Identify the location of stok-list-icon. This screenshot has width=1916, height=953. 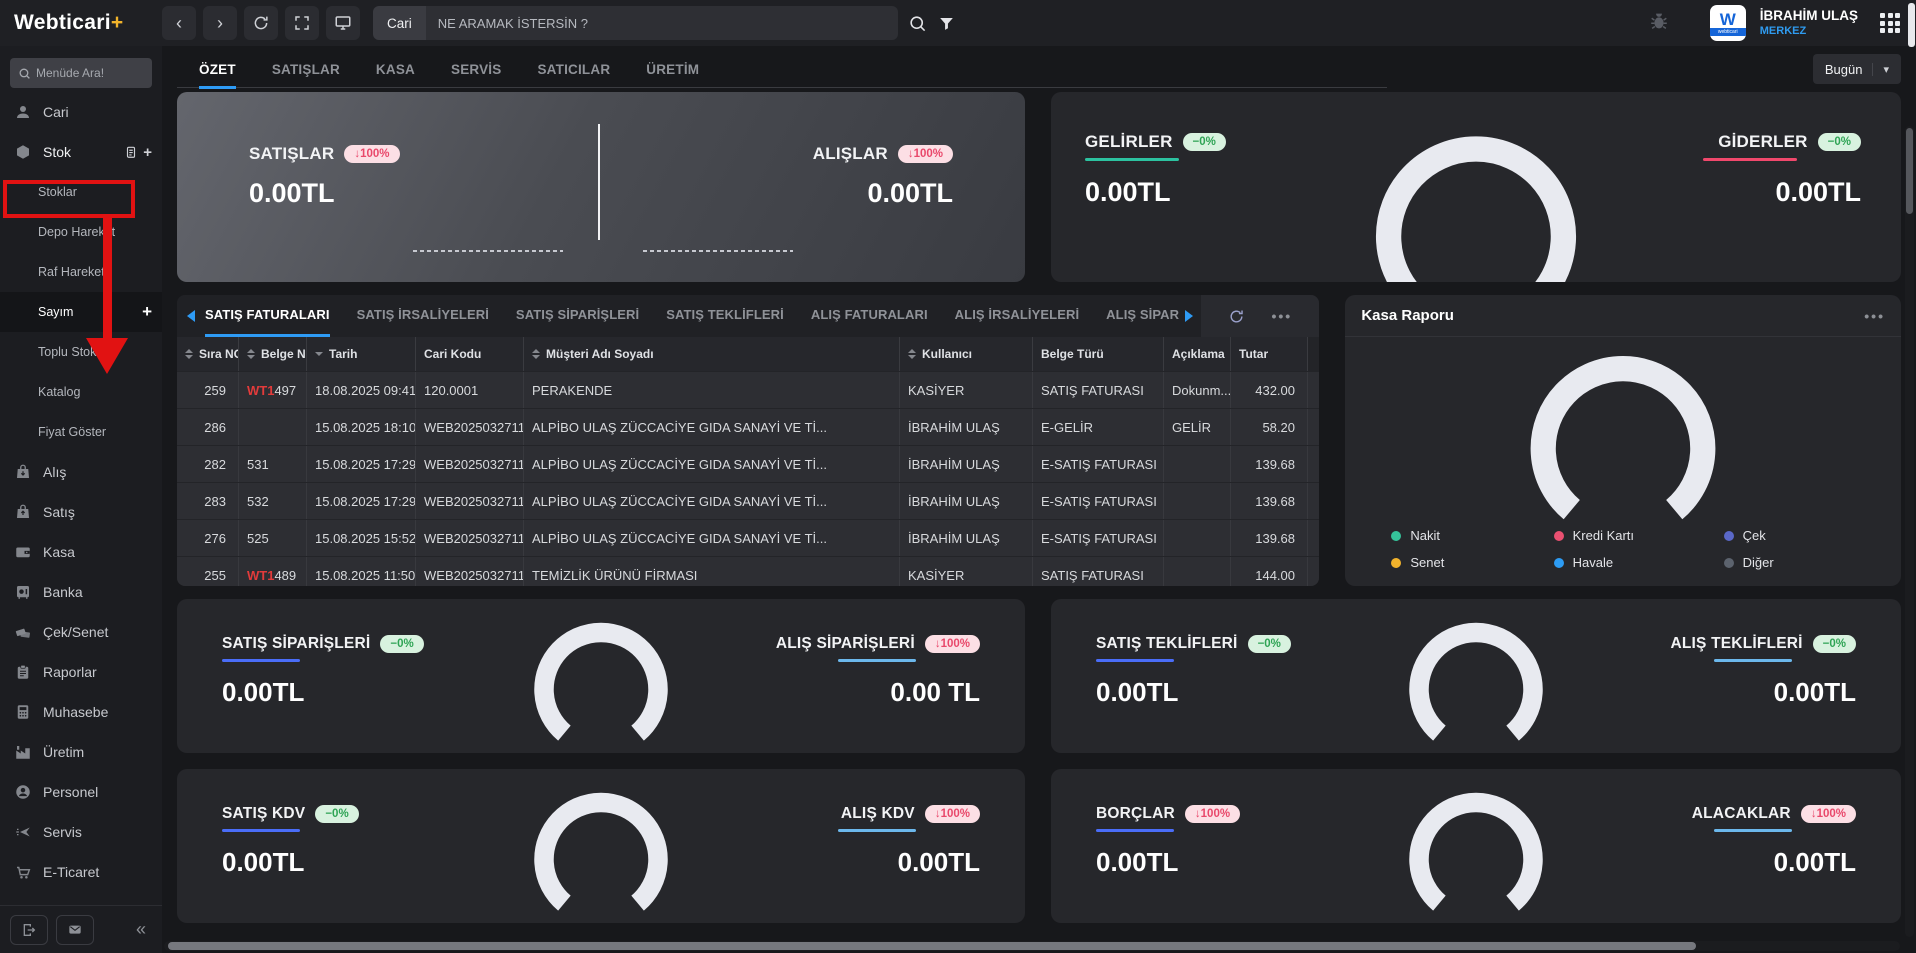
(131, 152).